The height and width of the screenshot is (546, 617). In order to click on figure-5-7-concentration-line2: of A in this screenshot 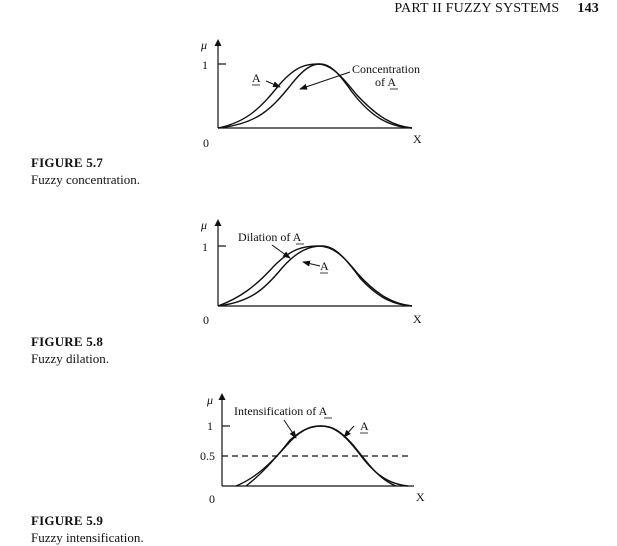, I will do `click(385, 82)`.